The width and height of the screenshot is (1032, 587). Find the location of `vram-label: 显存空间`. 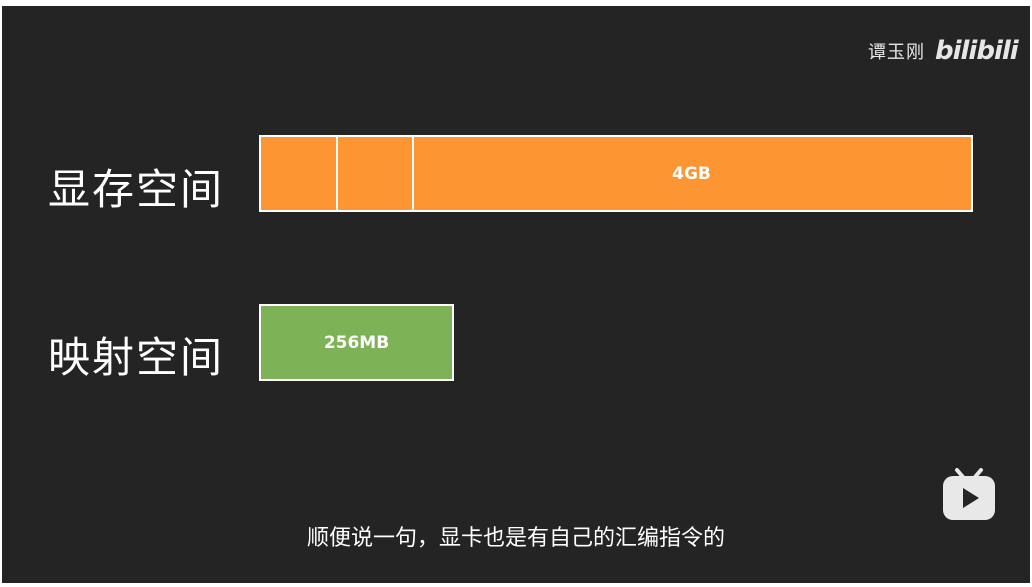

vram-label: 显存空间 is located at coordinates (136, 186).